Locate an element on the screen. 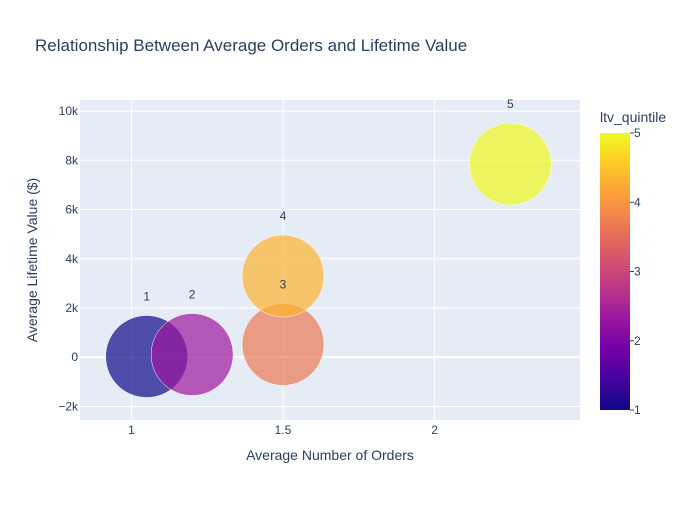  x-axis-ticks: 1 1.5 2 is located at coordinates (283, 430).